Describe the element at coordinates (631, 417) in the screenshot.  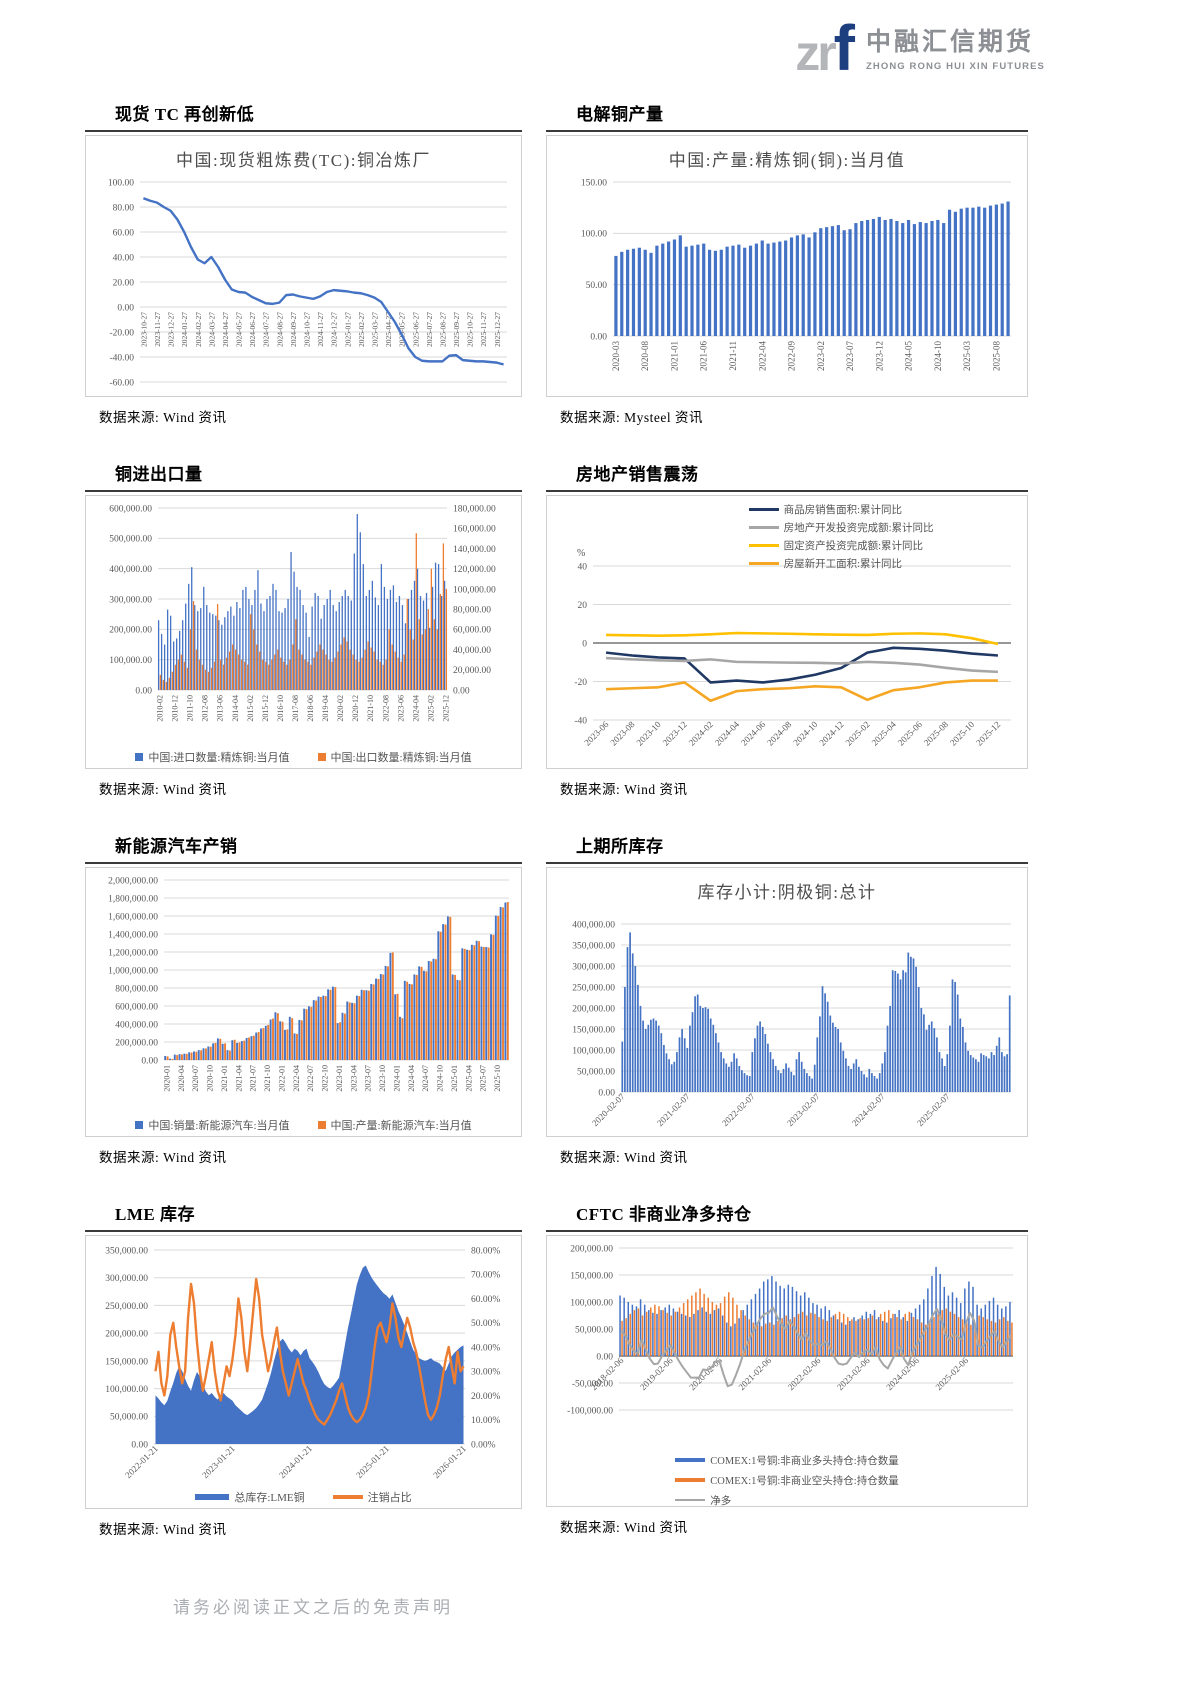
I see `source-note: 数据来源: Mysteel 资讯` at that location.